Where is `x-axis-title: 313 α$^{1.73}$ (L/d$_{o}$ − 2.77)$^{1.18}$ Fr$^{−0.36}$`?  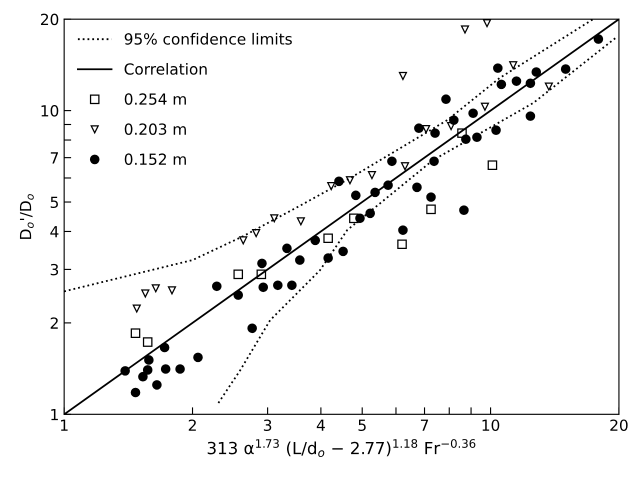
x-axis-title: 313 α$^{1.73}$ (L/d$_{o}$ − 2.77)$^{1.18}$ Fr$^{−0.36}$ is located at coordinates (342, 448).